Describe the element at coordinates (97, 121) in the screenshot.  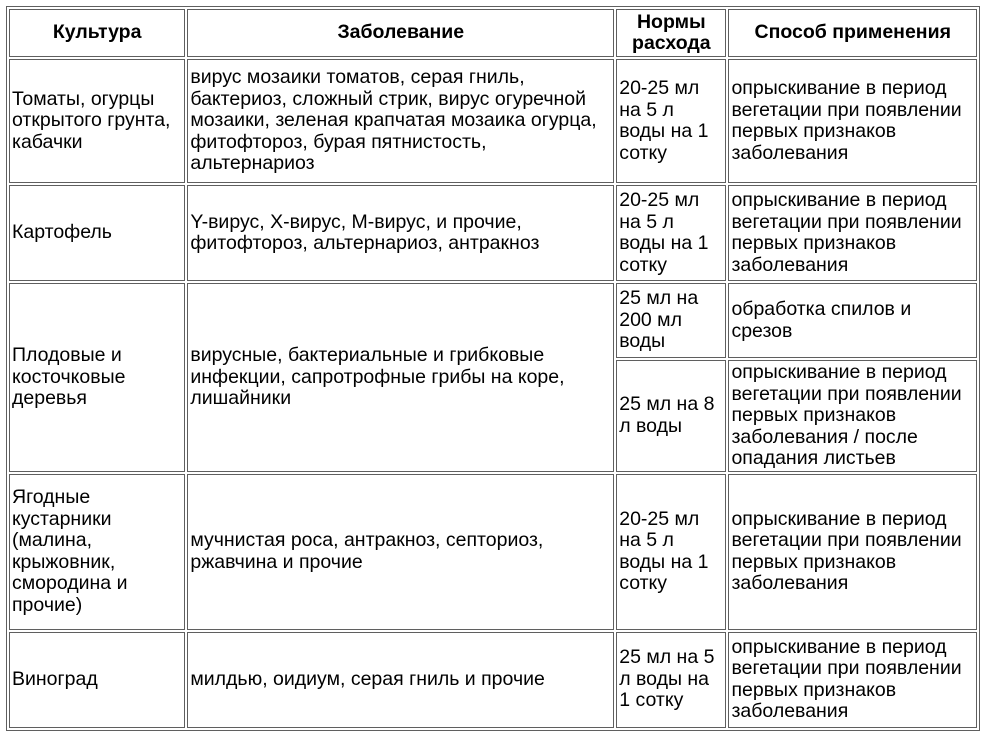
I see `culture-cell: Томаты, огурцы открытого грунта, кабачки` at that location.